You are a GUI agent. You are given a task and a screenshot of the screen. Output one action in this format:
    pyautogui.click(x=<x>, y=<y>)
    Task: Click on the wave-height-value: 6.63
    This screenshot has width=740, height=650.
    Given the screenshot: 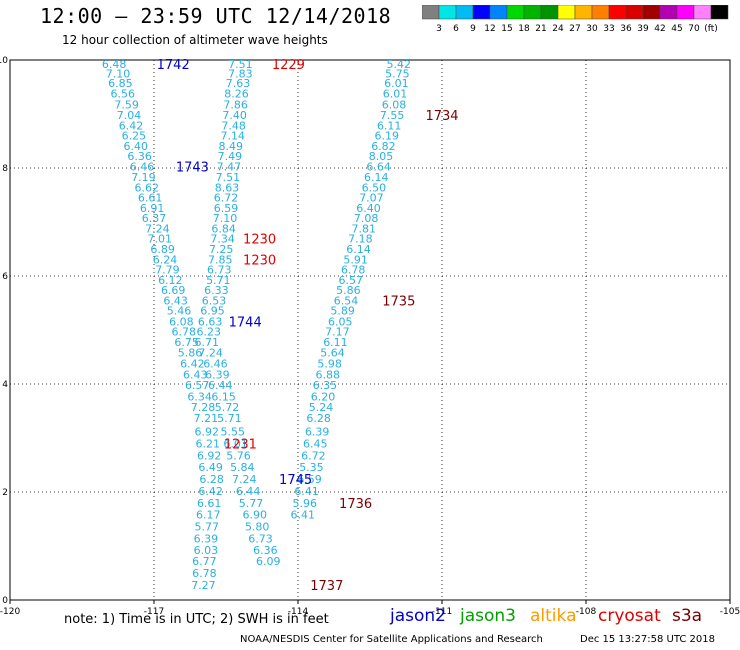 What is the action you would take?
    pyautogui.click(x=210, y=321)
    